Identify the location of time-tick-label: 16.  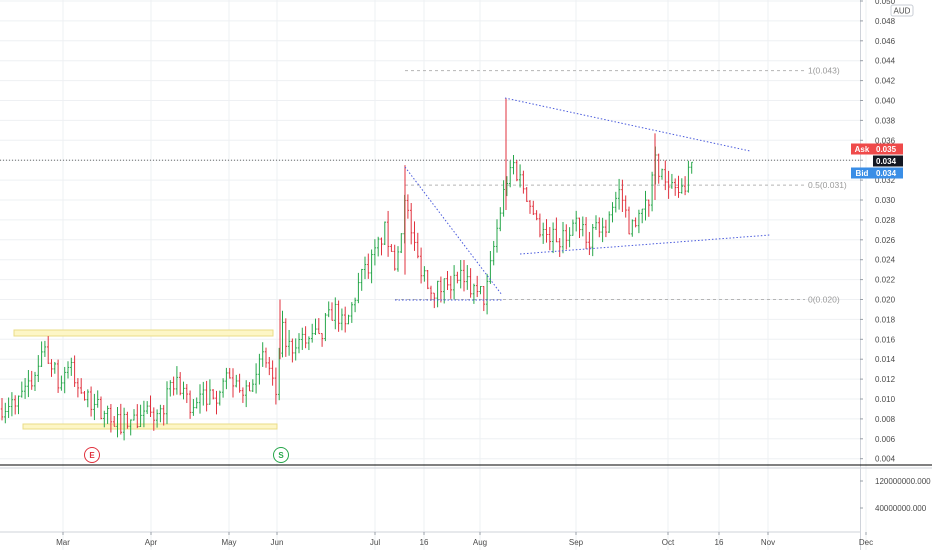
(719, 542).